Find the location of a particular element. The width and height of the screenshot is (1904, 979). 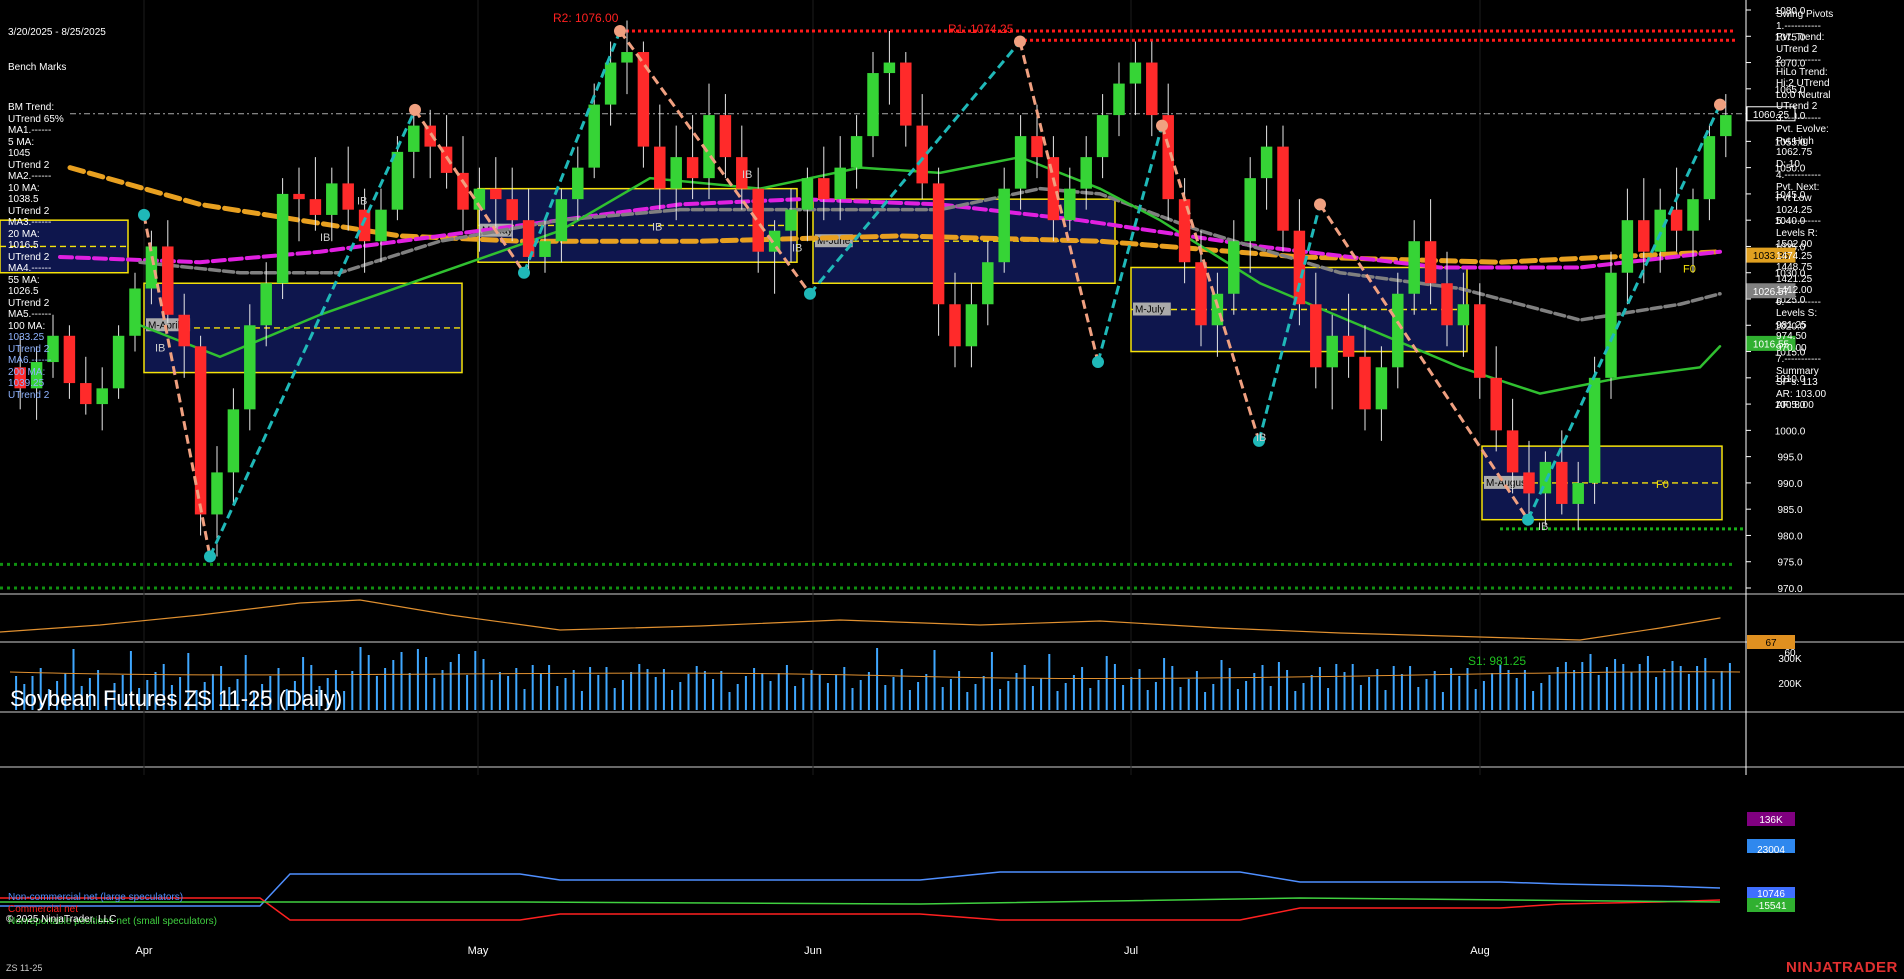

price-badge-label: 1016.55 is located at coordinates (1771, 344).